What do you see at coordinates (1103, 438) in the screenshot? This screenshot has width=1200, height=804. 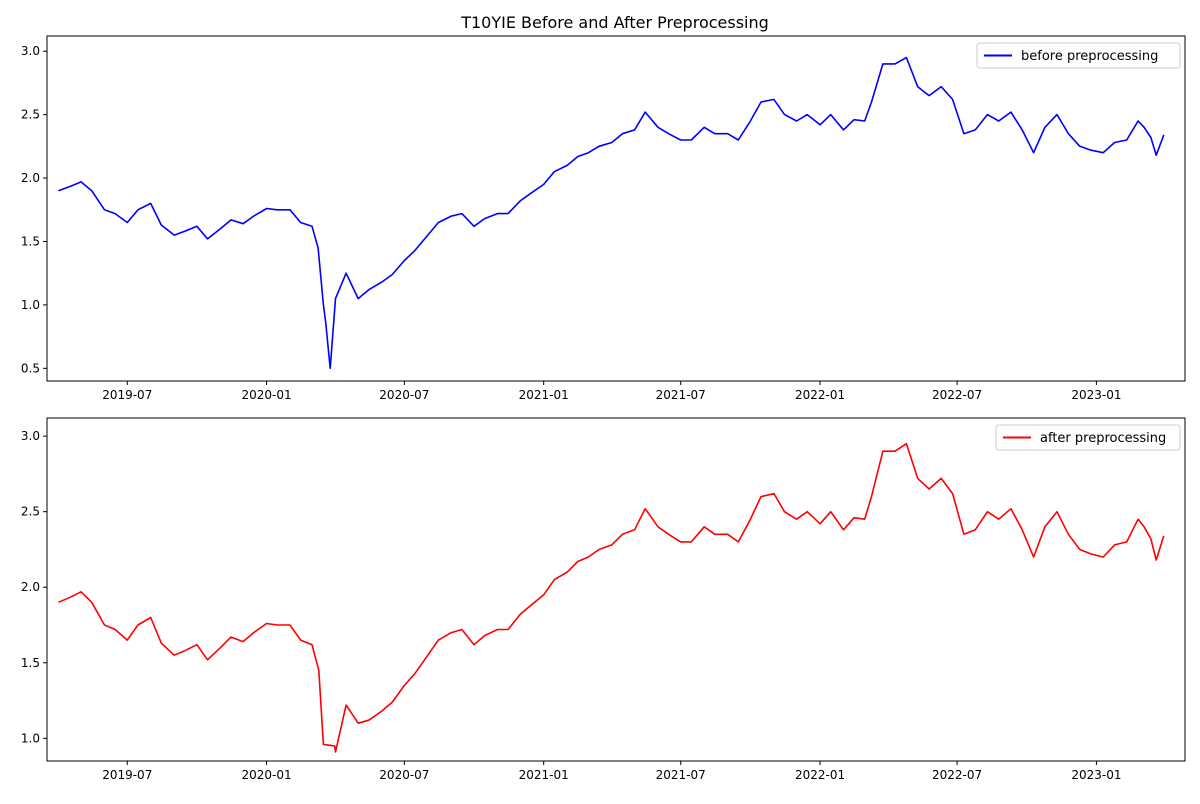 I see `legend-label: after preprocessing` at bounding box center [1103, 438].